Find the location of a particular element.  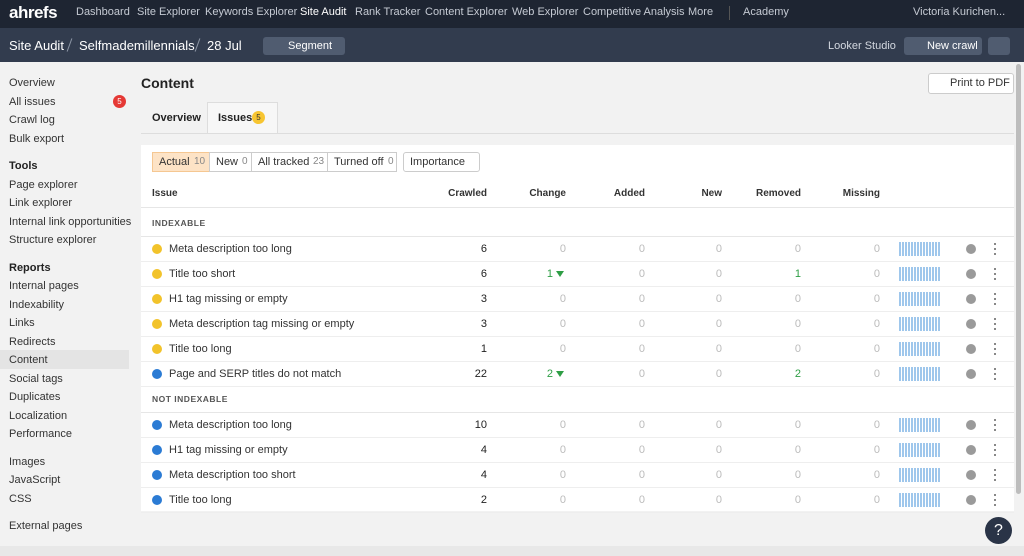

nav-item: Site Audit is located at coordinates (323, 12).